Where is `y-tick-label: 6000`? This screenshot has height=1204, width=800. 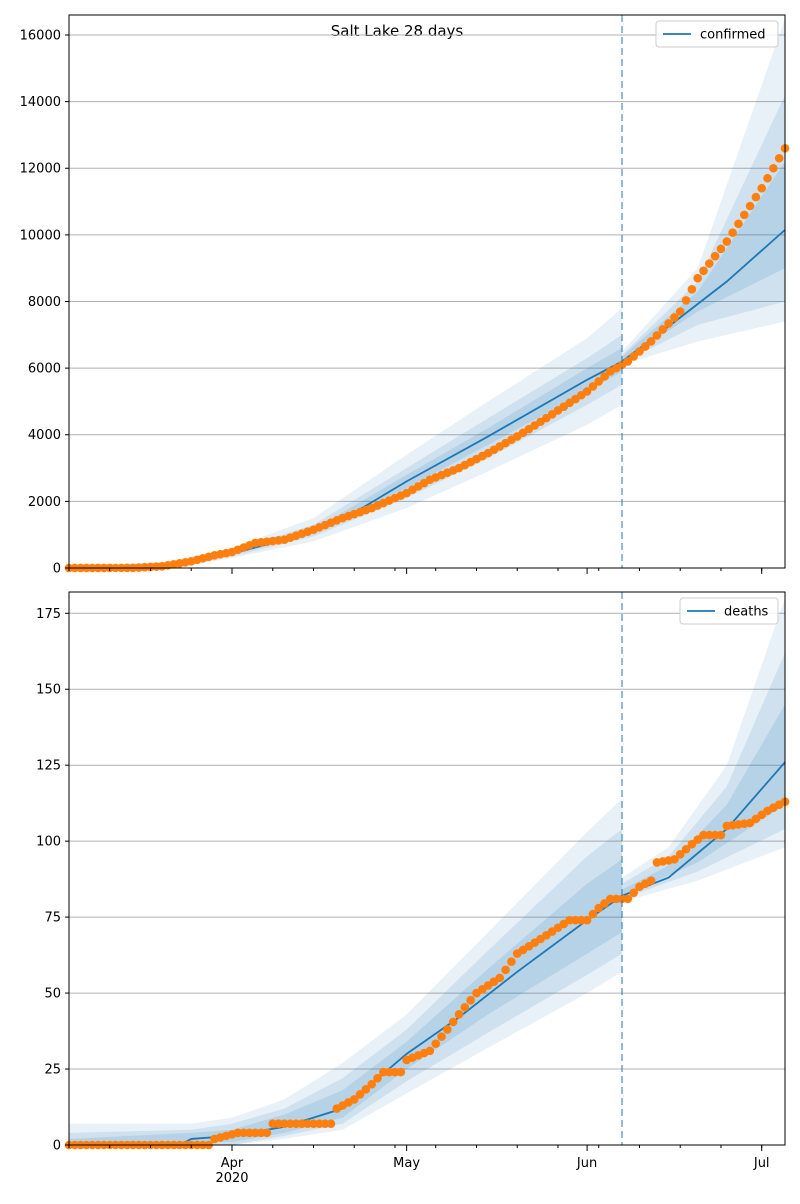
y-tick-label: 6000 is located at coordinates (44, 369).